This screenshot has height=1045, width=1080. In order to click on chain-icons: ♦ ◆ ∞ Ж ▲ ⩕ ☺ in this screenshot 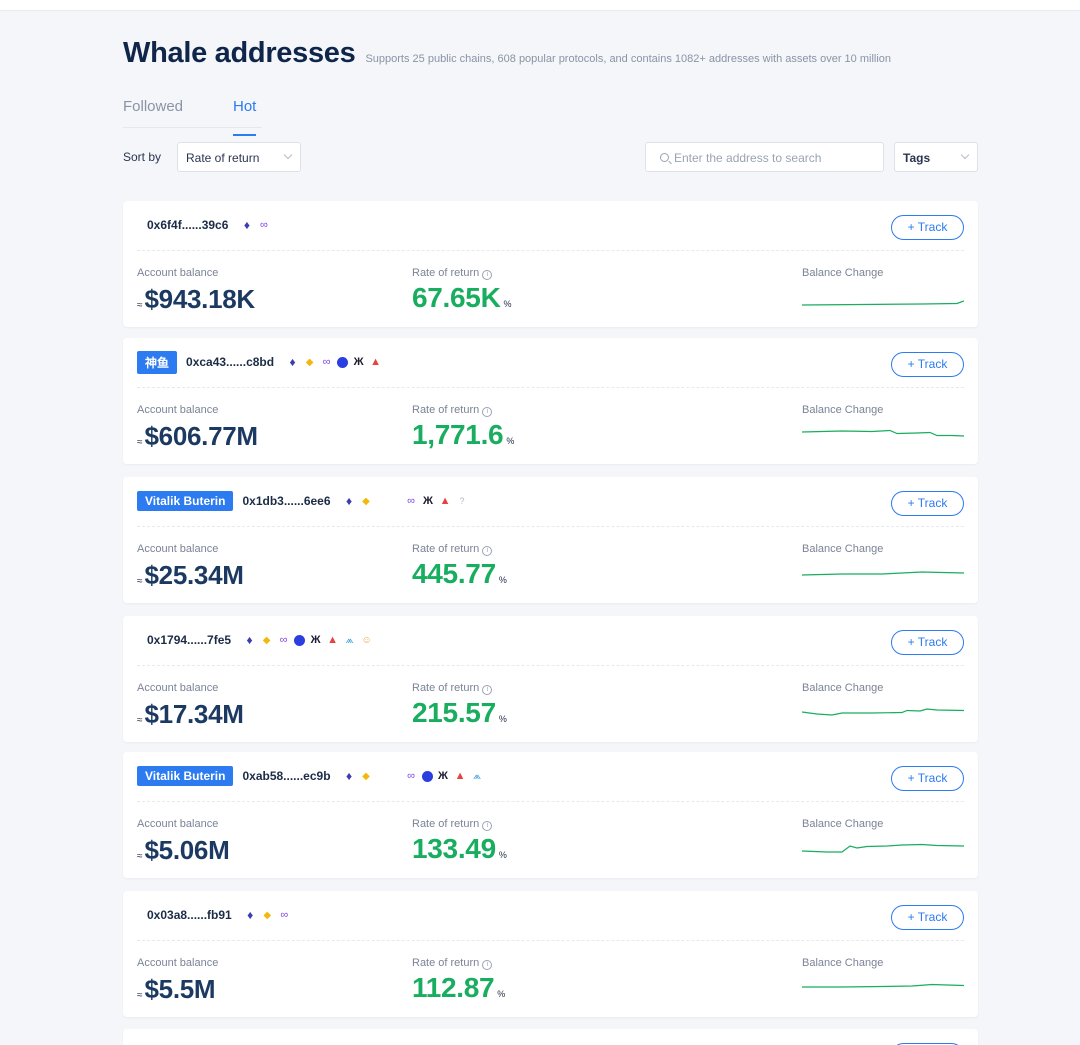, I will do `click(310, 640)`.